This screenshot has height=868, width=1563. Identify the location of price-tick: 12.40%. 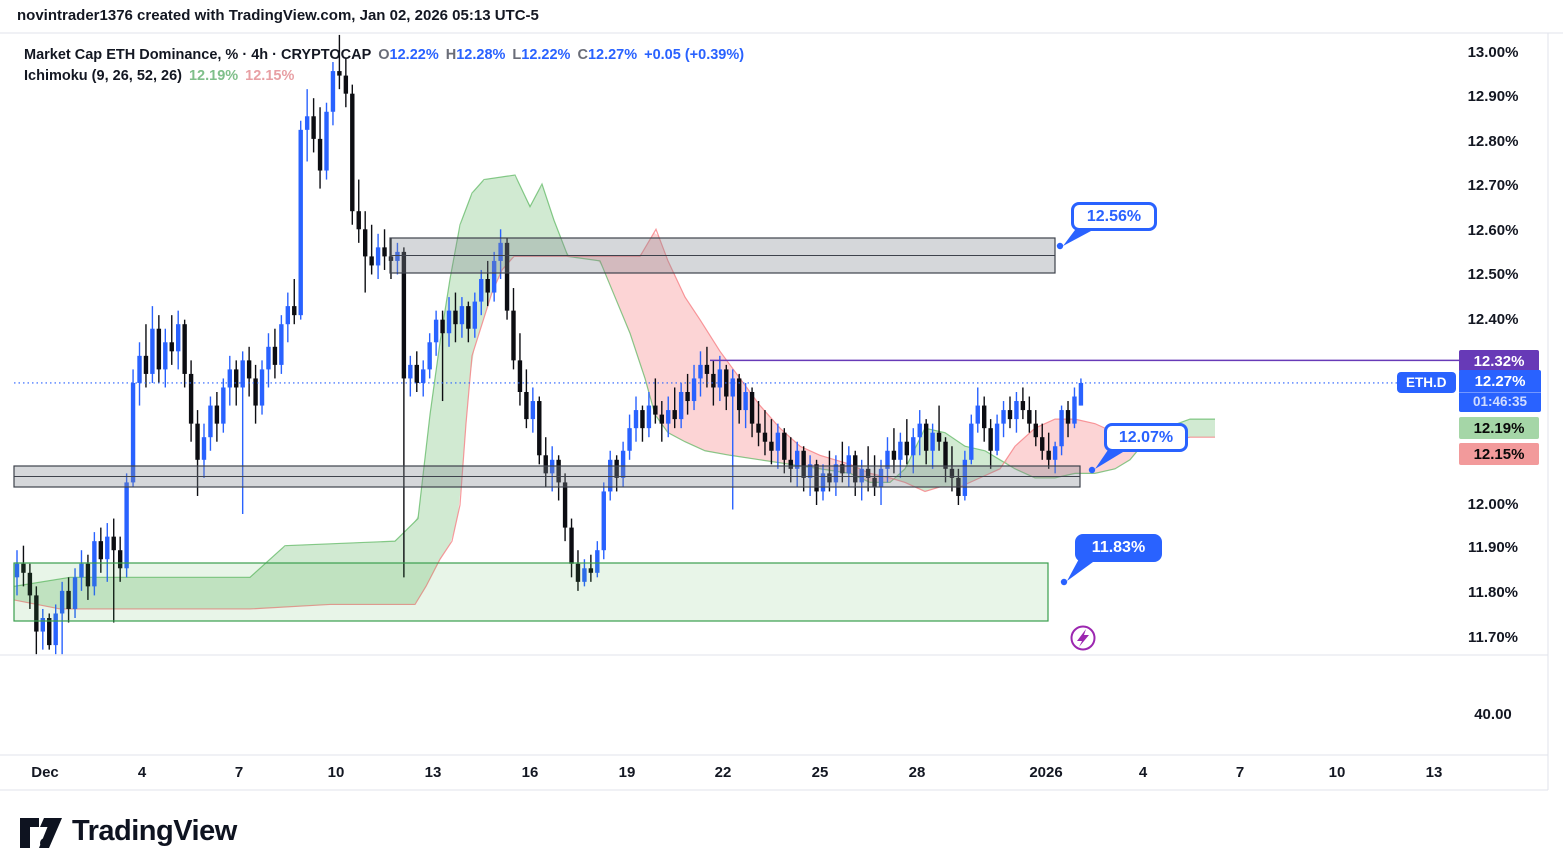
(1493, 319).